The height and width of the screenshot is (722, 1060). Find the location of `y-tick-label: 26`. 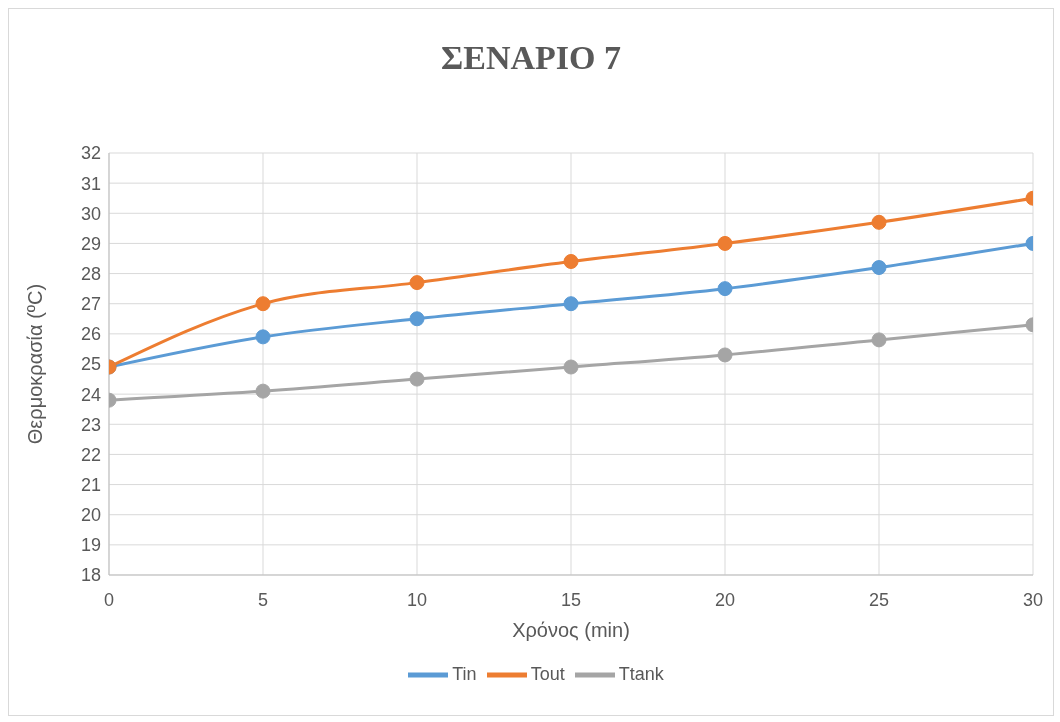

y-tick-label: 26 is located at coordinates (90, 334).